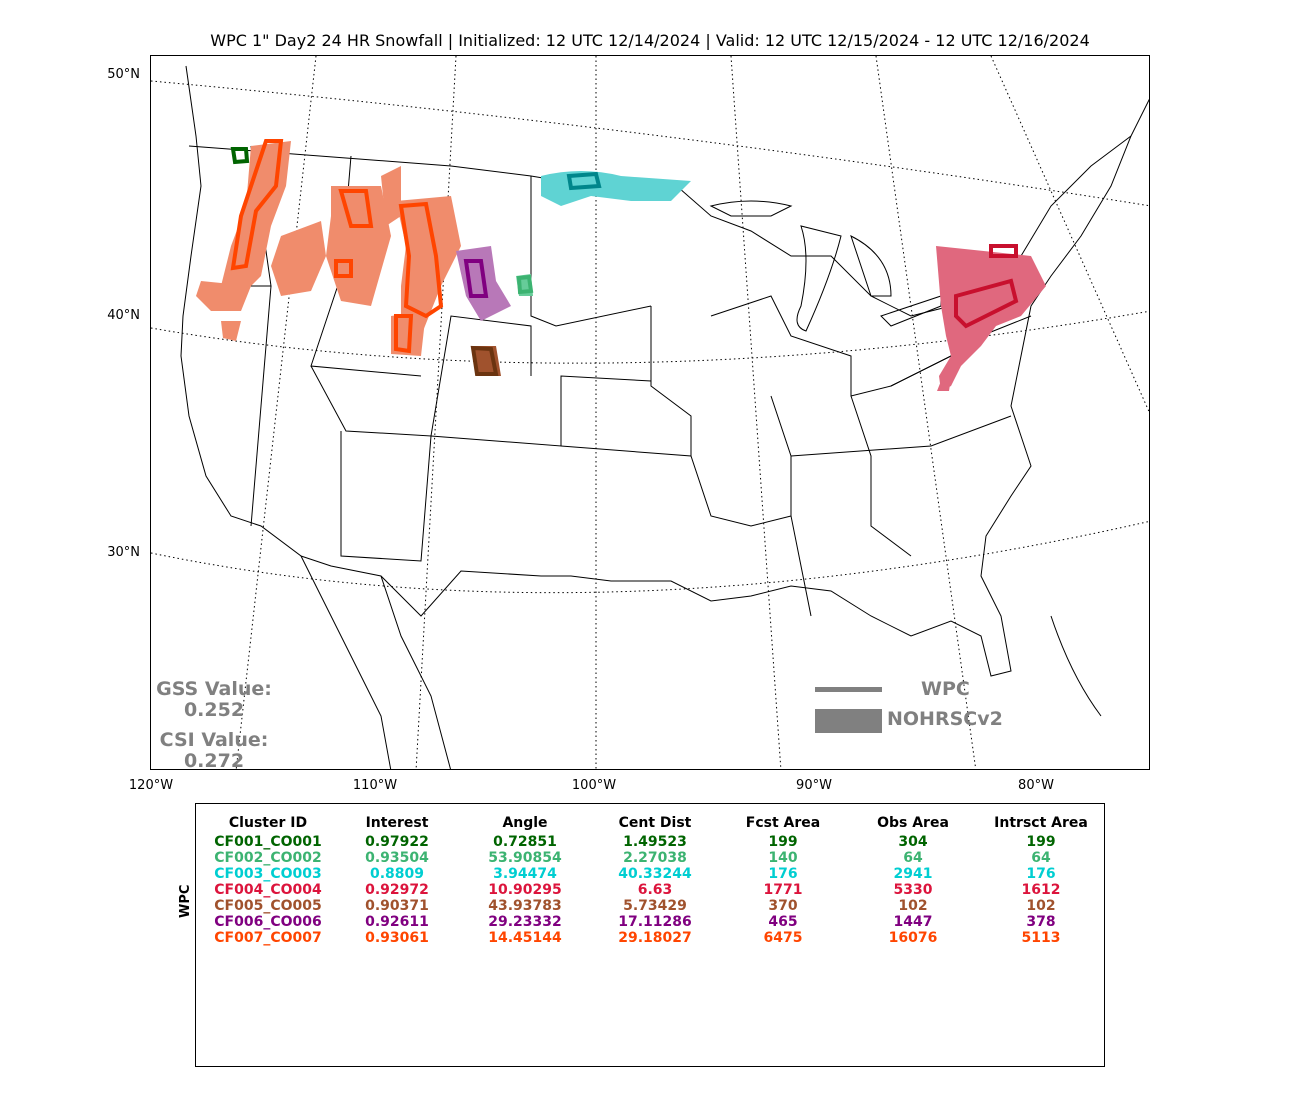  What do you see at coordinates (913, 890) in the screenshot?
I see `table-cell-obs-area-row4: 5330` at bounding box center [913, 890].